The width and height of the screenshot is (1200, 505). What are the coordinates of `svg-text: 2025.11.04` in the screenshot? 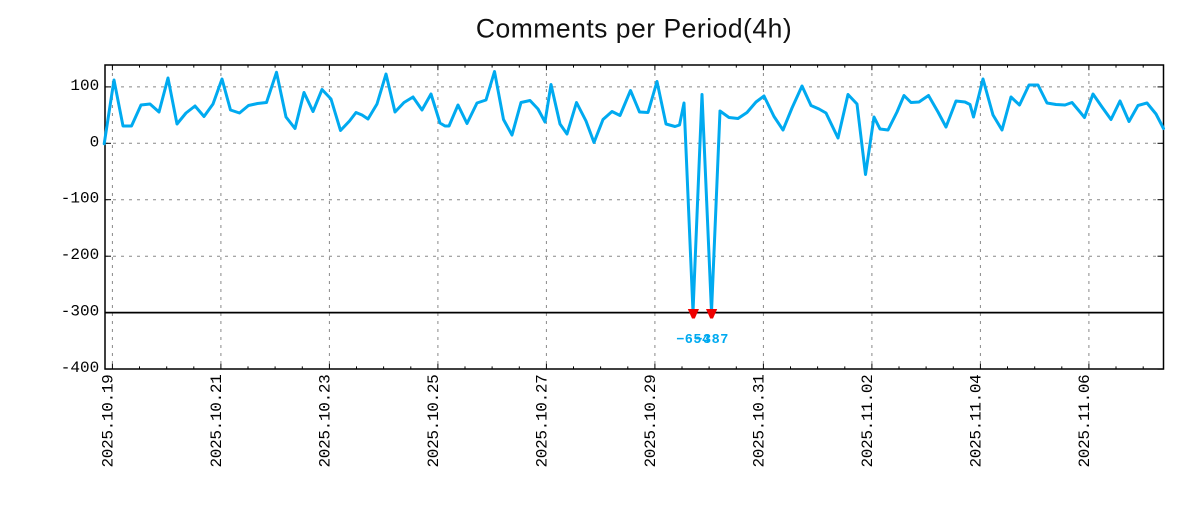 It's located at (976, 421).